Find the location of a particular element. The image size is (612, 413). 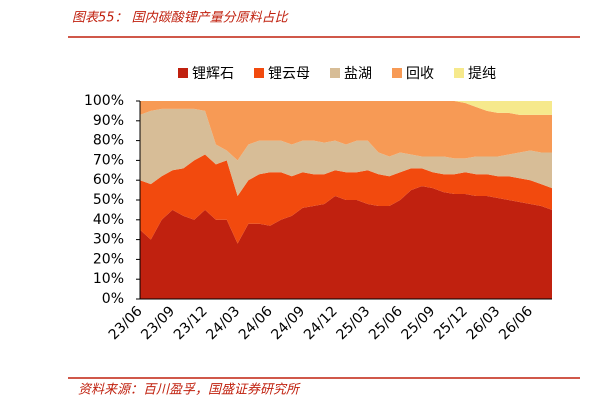

y-tick-label: 100% is located at coordinates (104, 101).